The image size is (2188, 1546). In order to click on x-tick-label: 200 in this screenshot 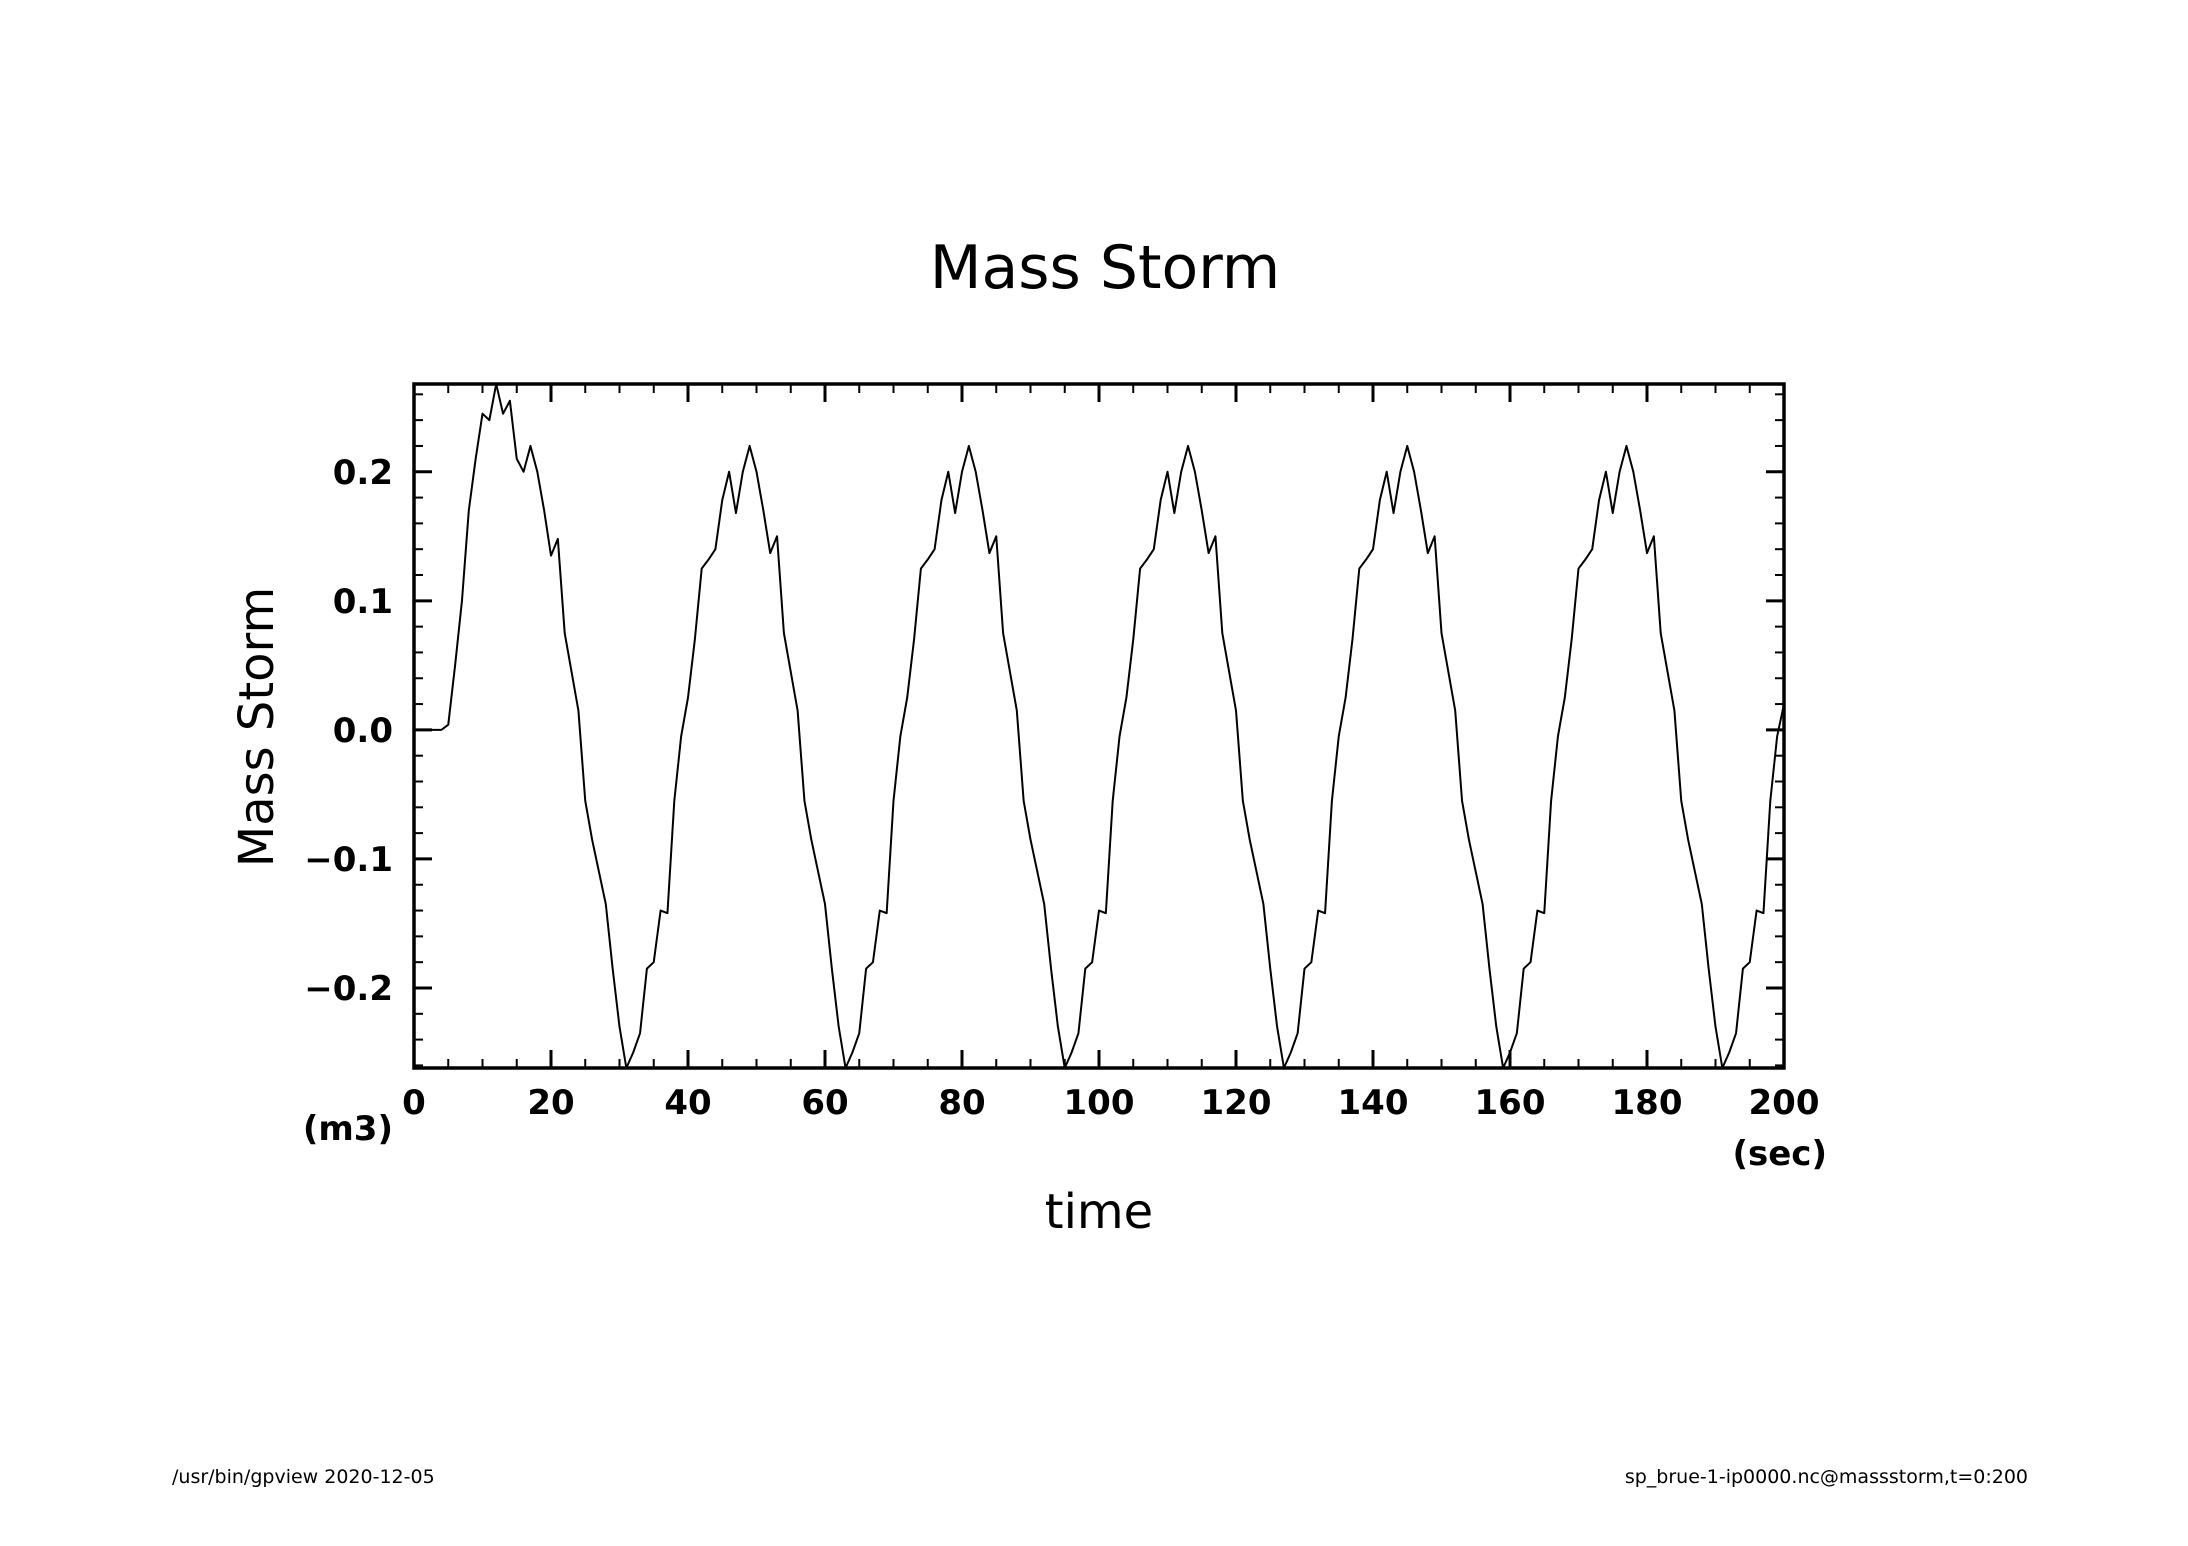, I will do `click(1784, 1103)`.